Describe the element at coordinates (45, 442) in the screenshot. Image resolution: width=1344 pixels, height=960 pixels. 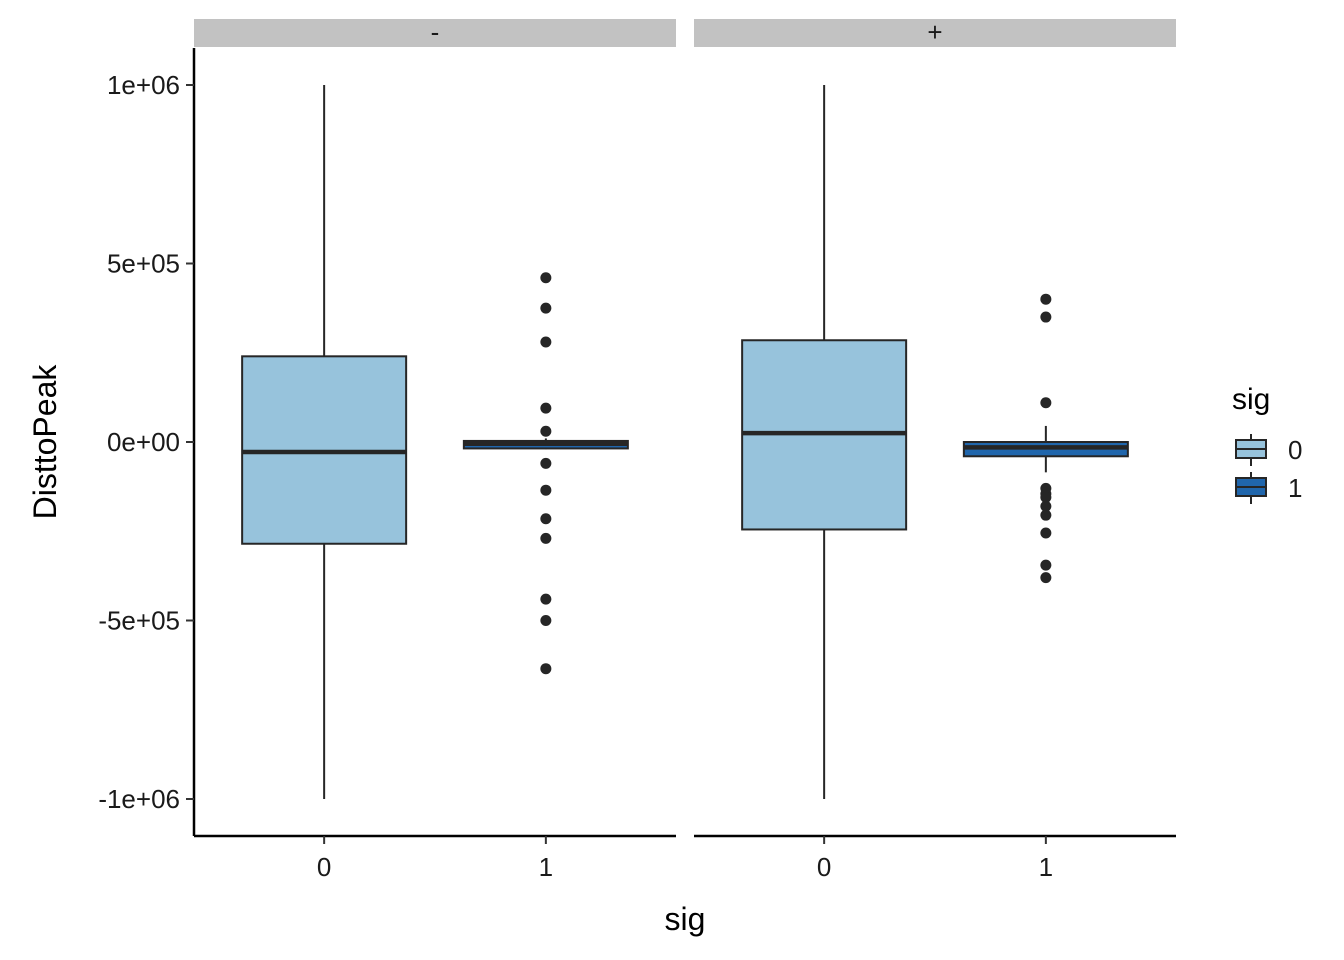
I see `y-axis-title: DisttoPeak` at that location.